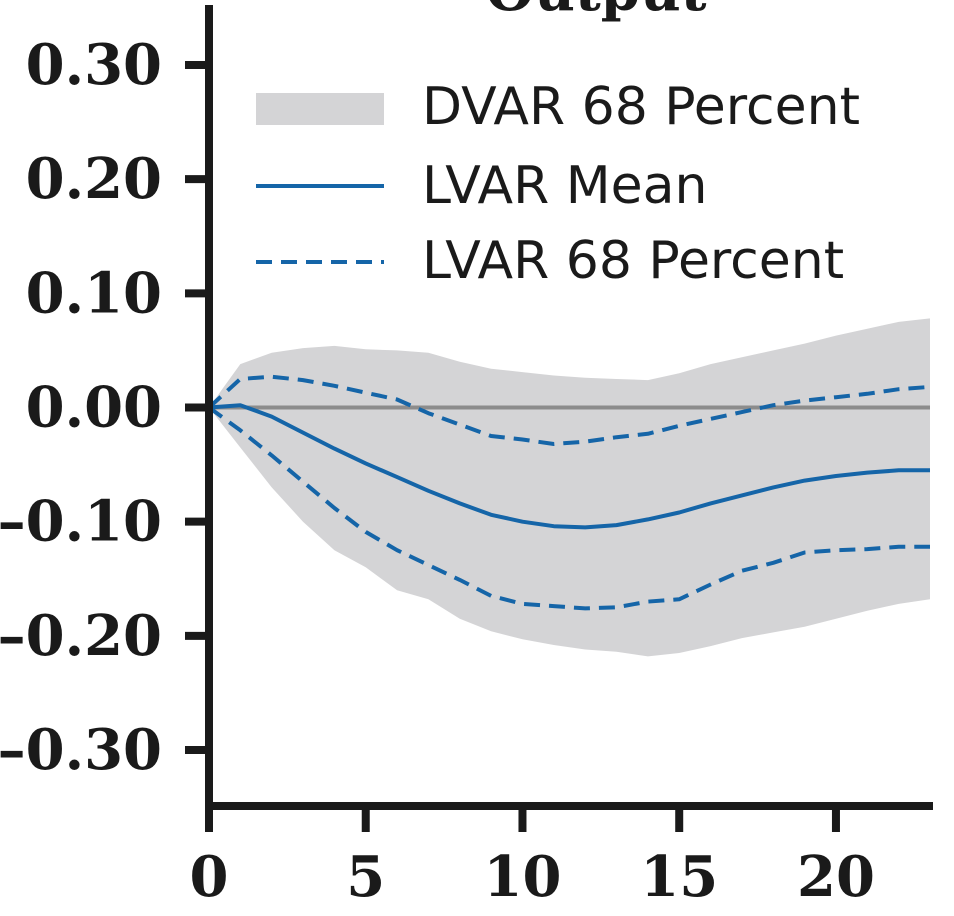 This screenshot has width=954, height=916. What do you see at coordinates (836, 877) in the screenshot?
I see `x-tick-label: 20` at bounding box center [836, 877].